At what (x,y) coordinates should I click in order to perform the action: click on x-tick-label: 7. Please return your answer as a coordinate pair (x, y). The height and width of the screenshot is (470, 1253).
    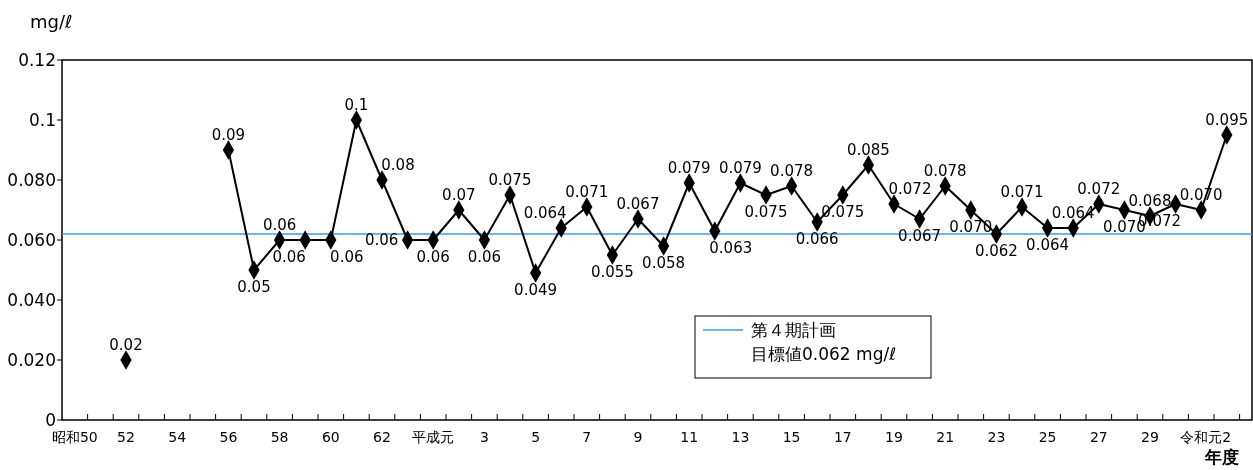
    Looking at the image, I should click on (587, 437).